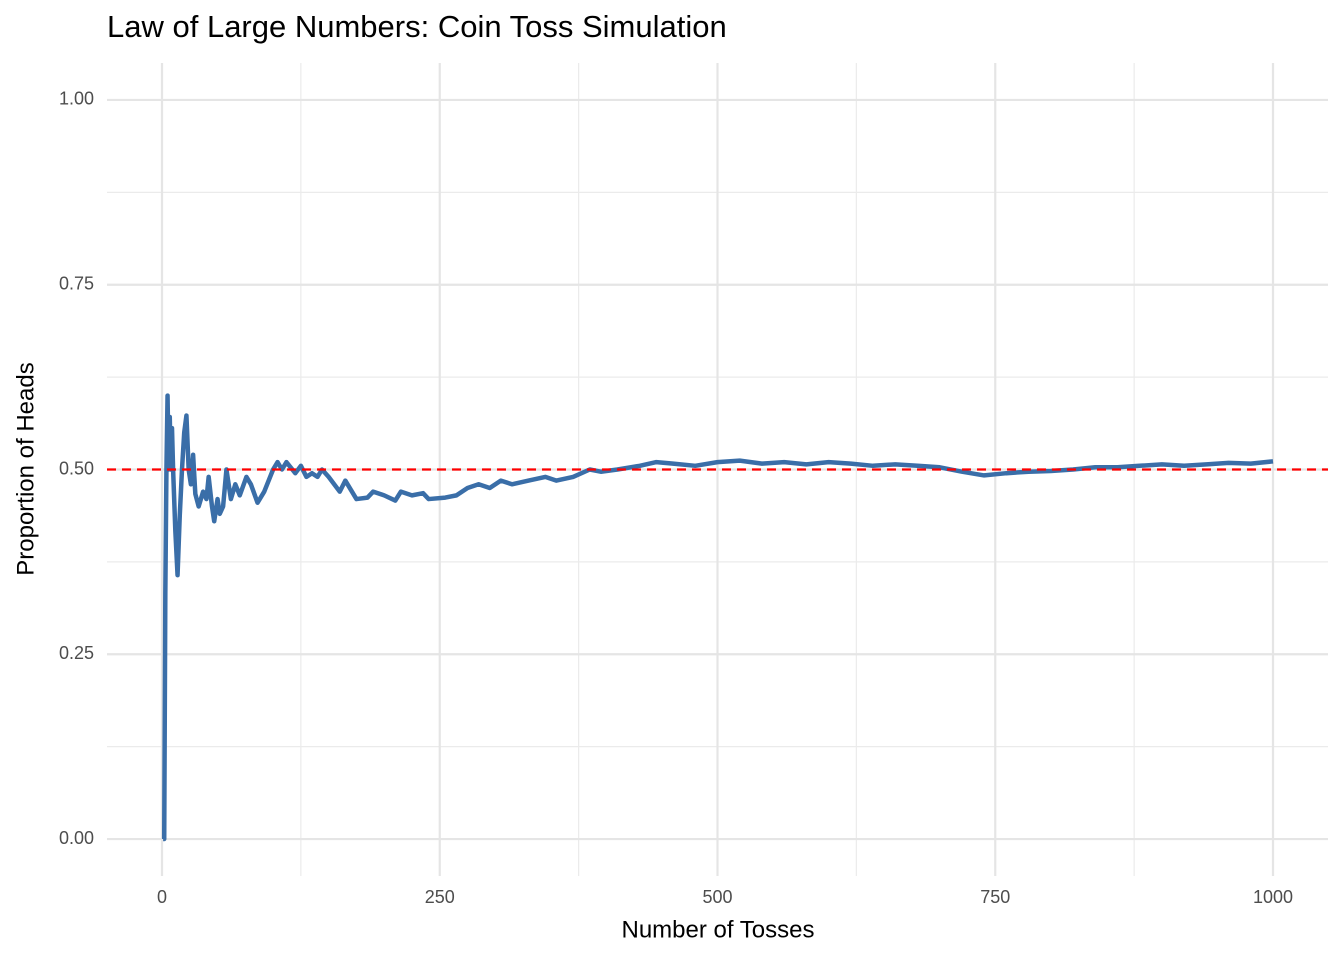  Describe the element at coordinates (162, 897) in the screenshot. I see `x-tick-label: 0` at that location.